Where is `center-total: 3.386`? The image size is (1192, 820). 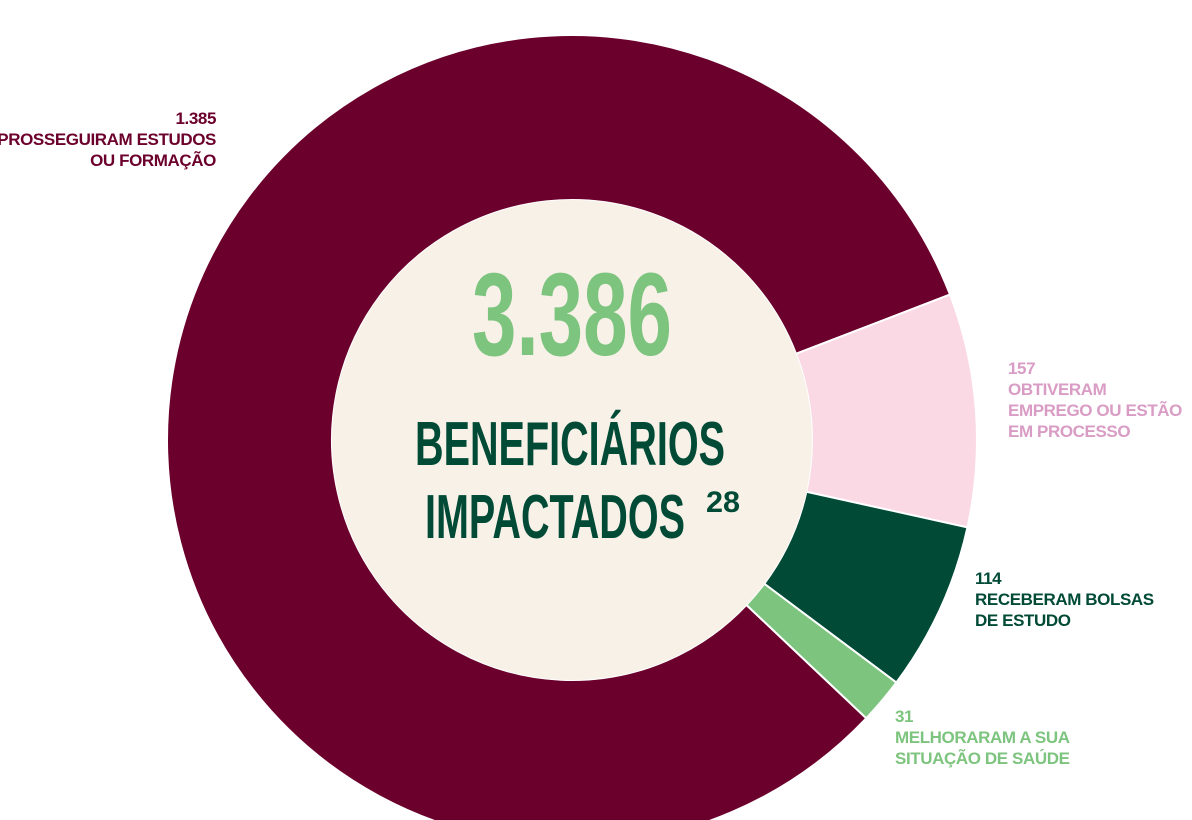
center-total: 3.386 is located at coordinates (572, 315).